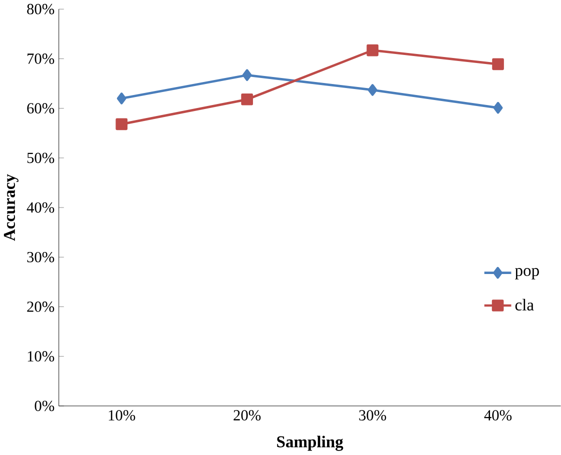  Describe the element at coordinates (44, 406) in the screenshot. I see `y-tick-label: 0%` at that location.